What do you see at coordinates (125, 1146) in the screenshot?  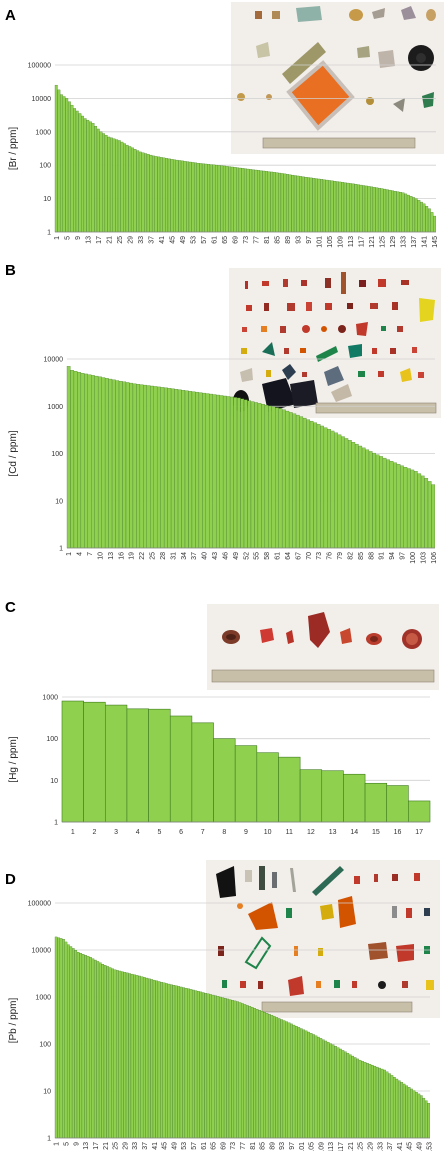 I see `chart-d-x-tick-label: 29` at bounding box center [125, 1146].